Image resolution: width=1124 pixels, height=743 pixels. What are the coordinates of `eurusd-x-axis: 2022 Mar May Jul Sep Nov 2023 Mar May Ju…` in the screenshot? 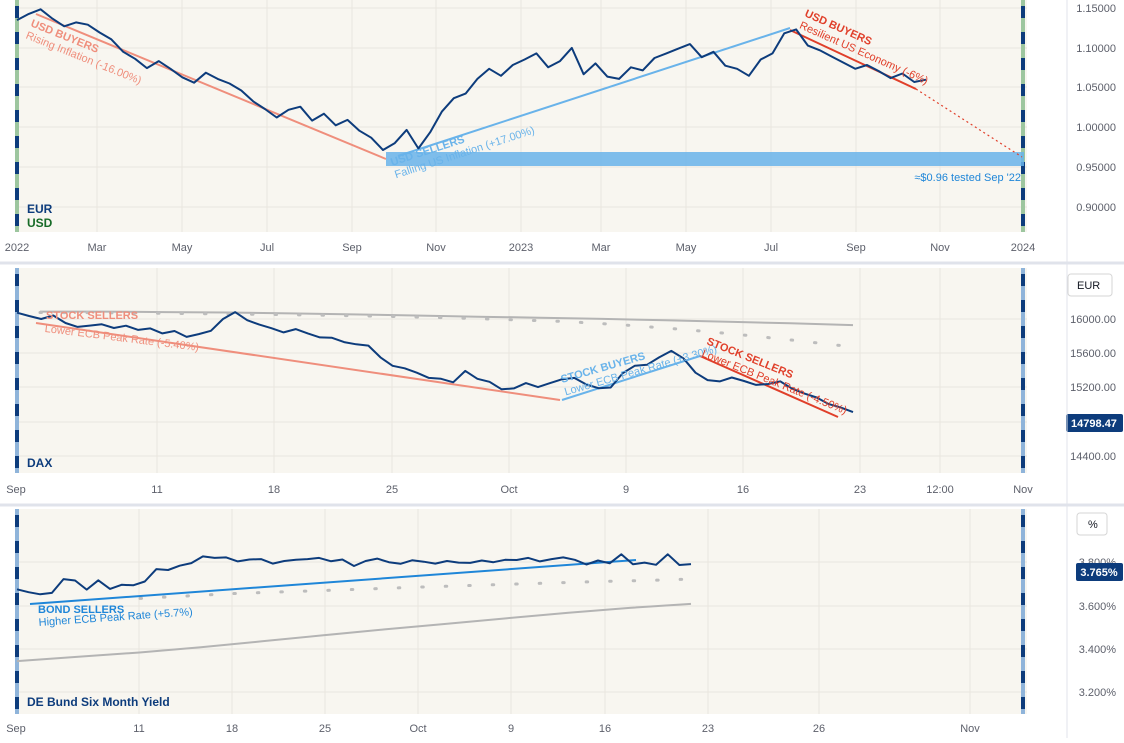 It's located at (562, 247).